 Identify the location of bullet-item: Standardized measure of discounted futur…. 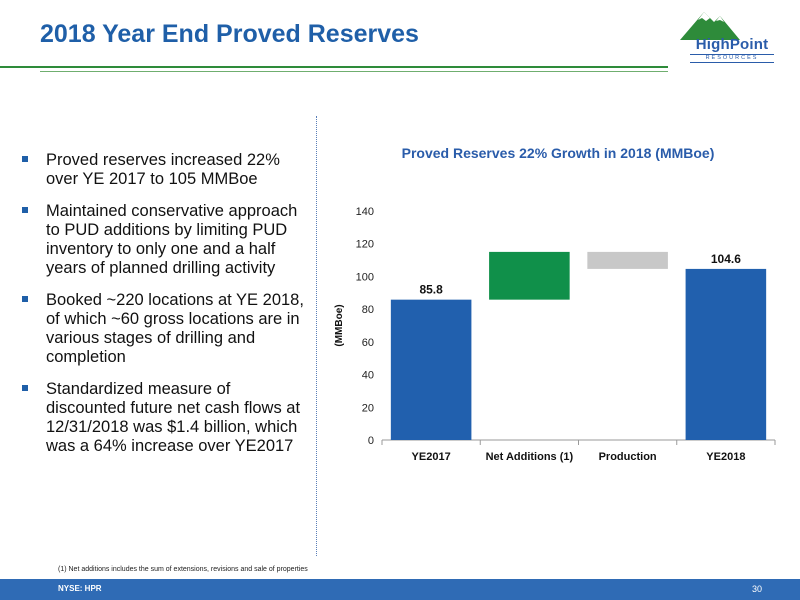
(163, 418).